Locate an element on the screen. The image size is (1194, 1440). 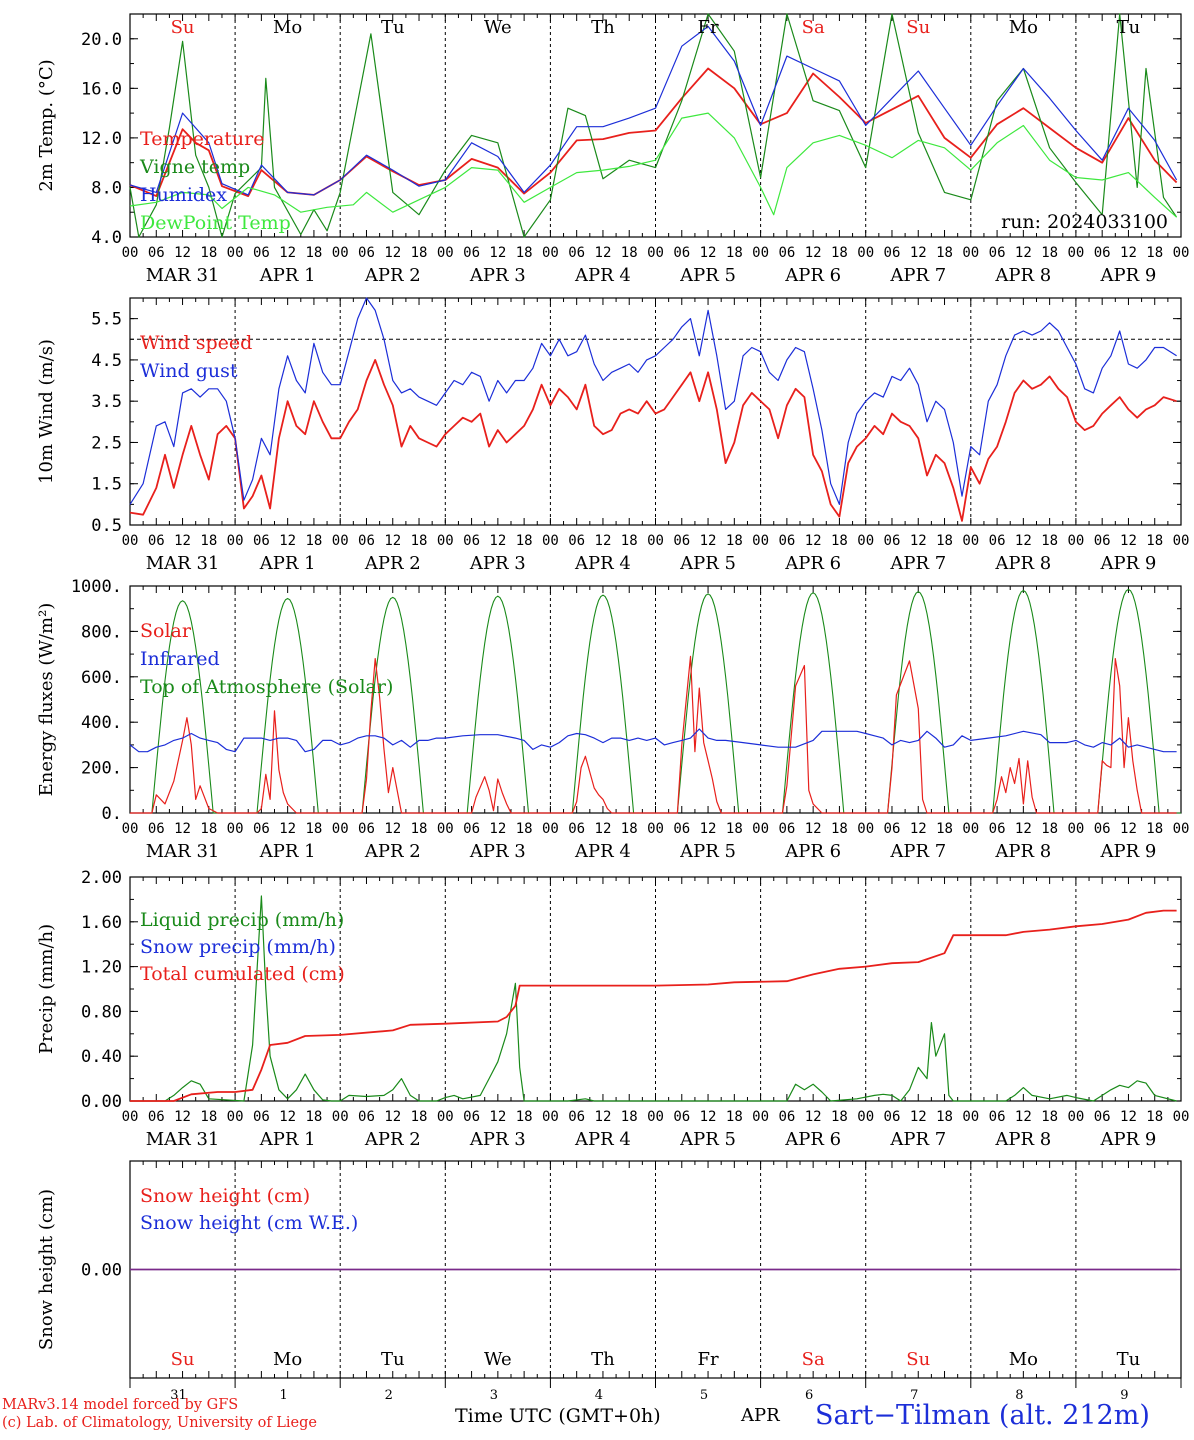
legend-label: Humidex is located at coordinates (183, 195).